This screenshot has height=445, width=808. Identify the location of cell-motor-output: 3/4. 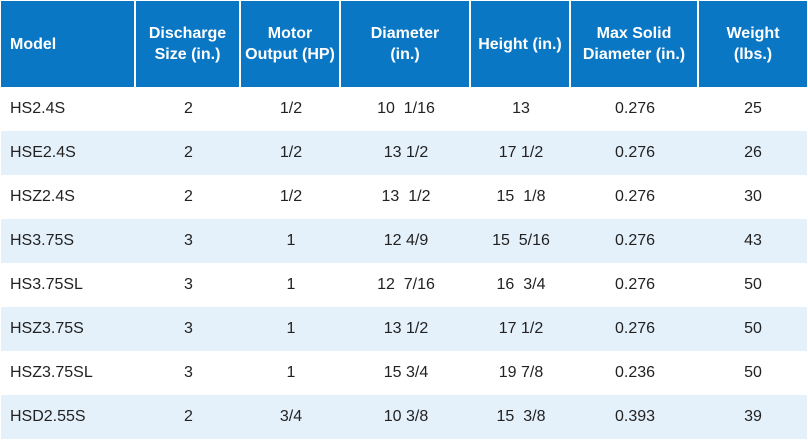
(291, 417).